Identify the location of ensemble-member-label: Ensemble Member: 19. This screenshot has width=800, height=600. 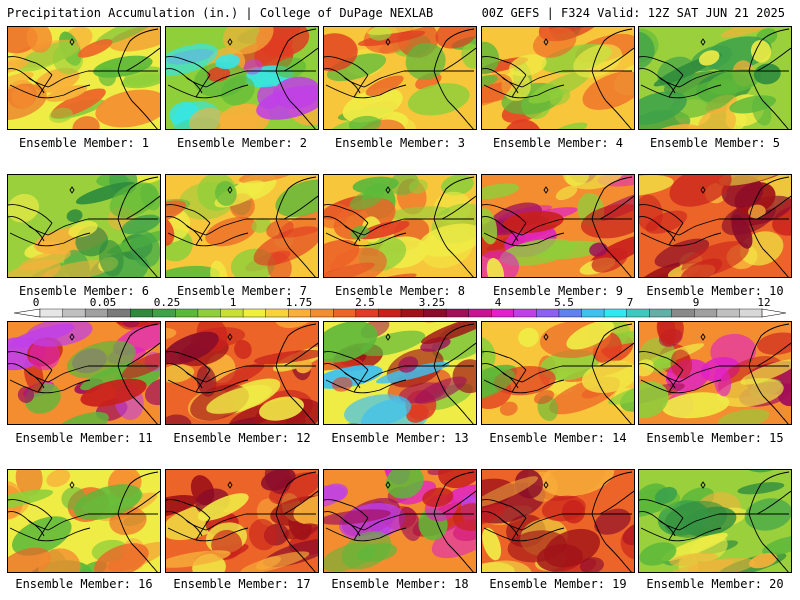
(558, 584).